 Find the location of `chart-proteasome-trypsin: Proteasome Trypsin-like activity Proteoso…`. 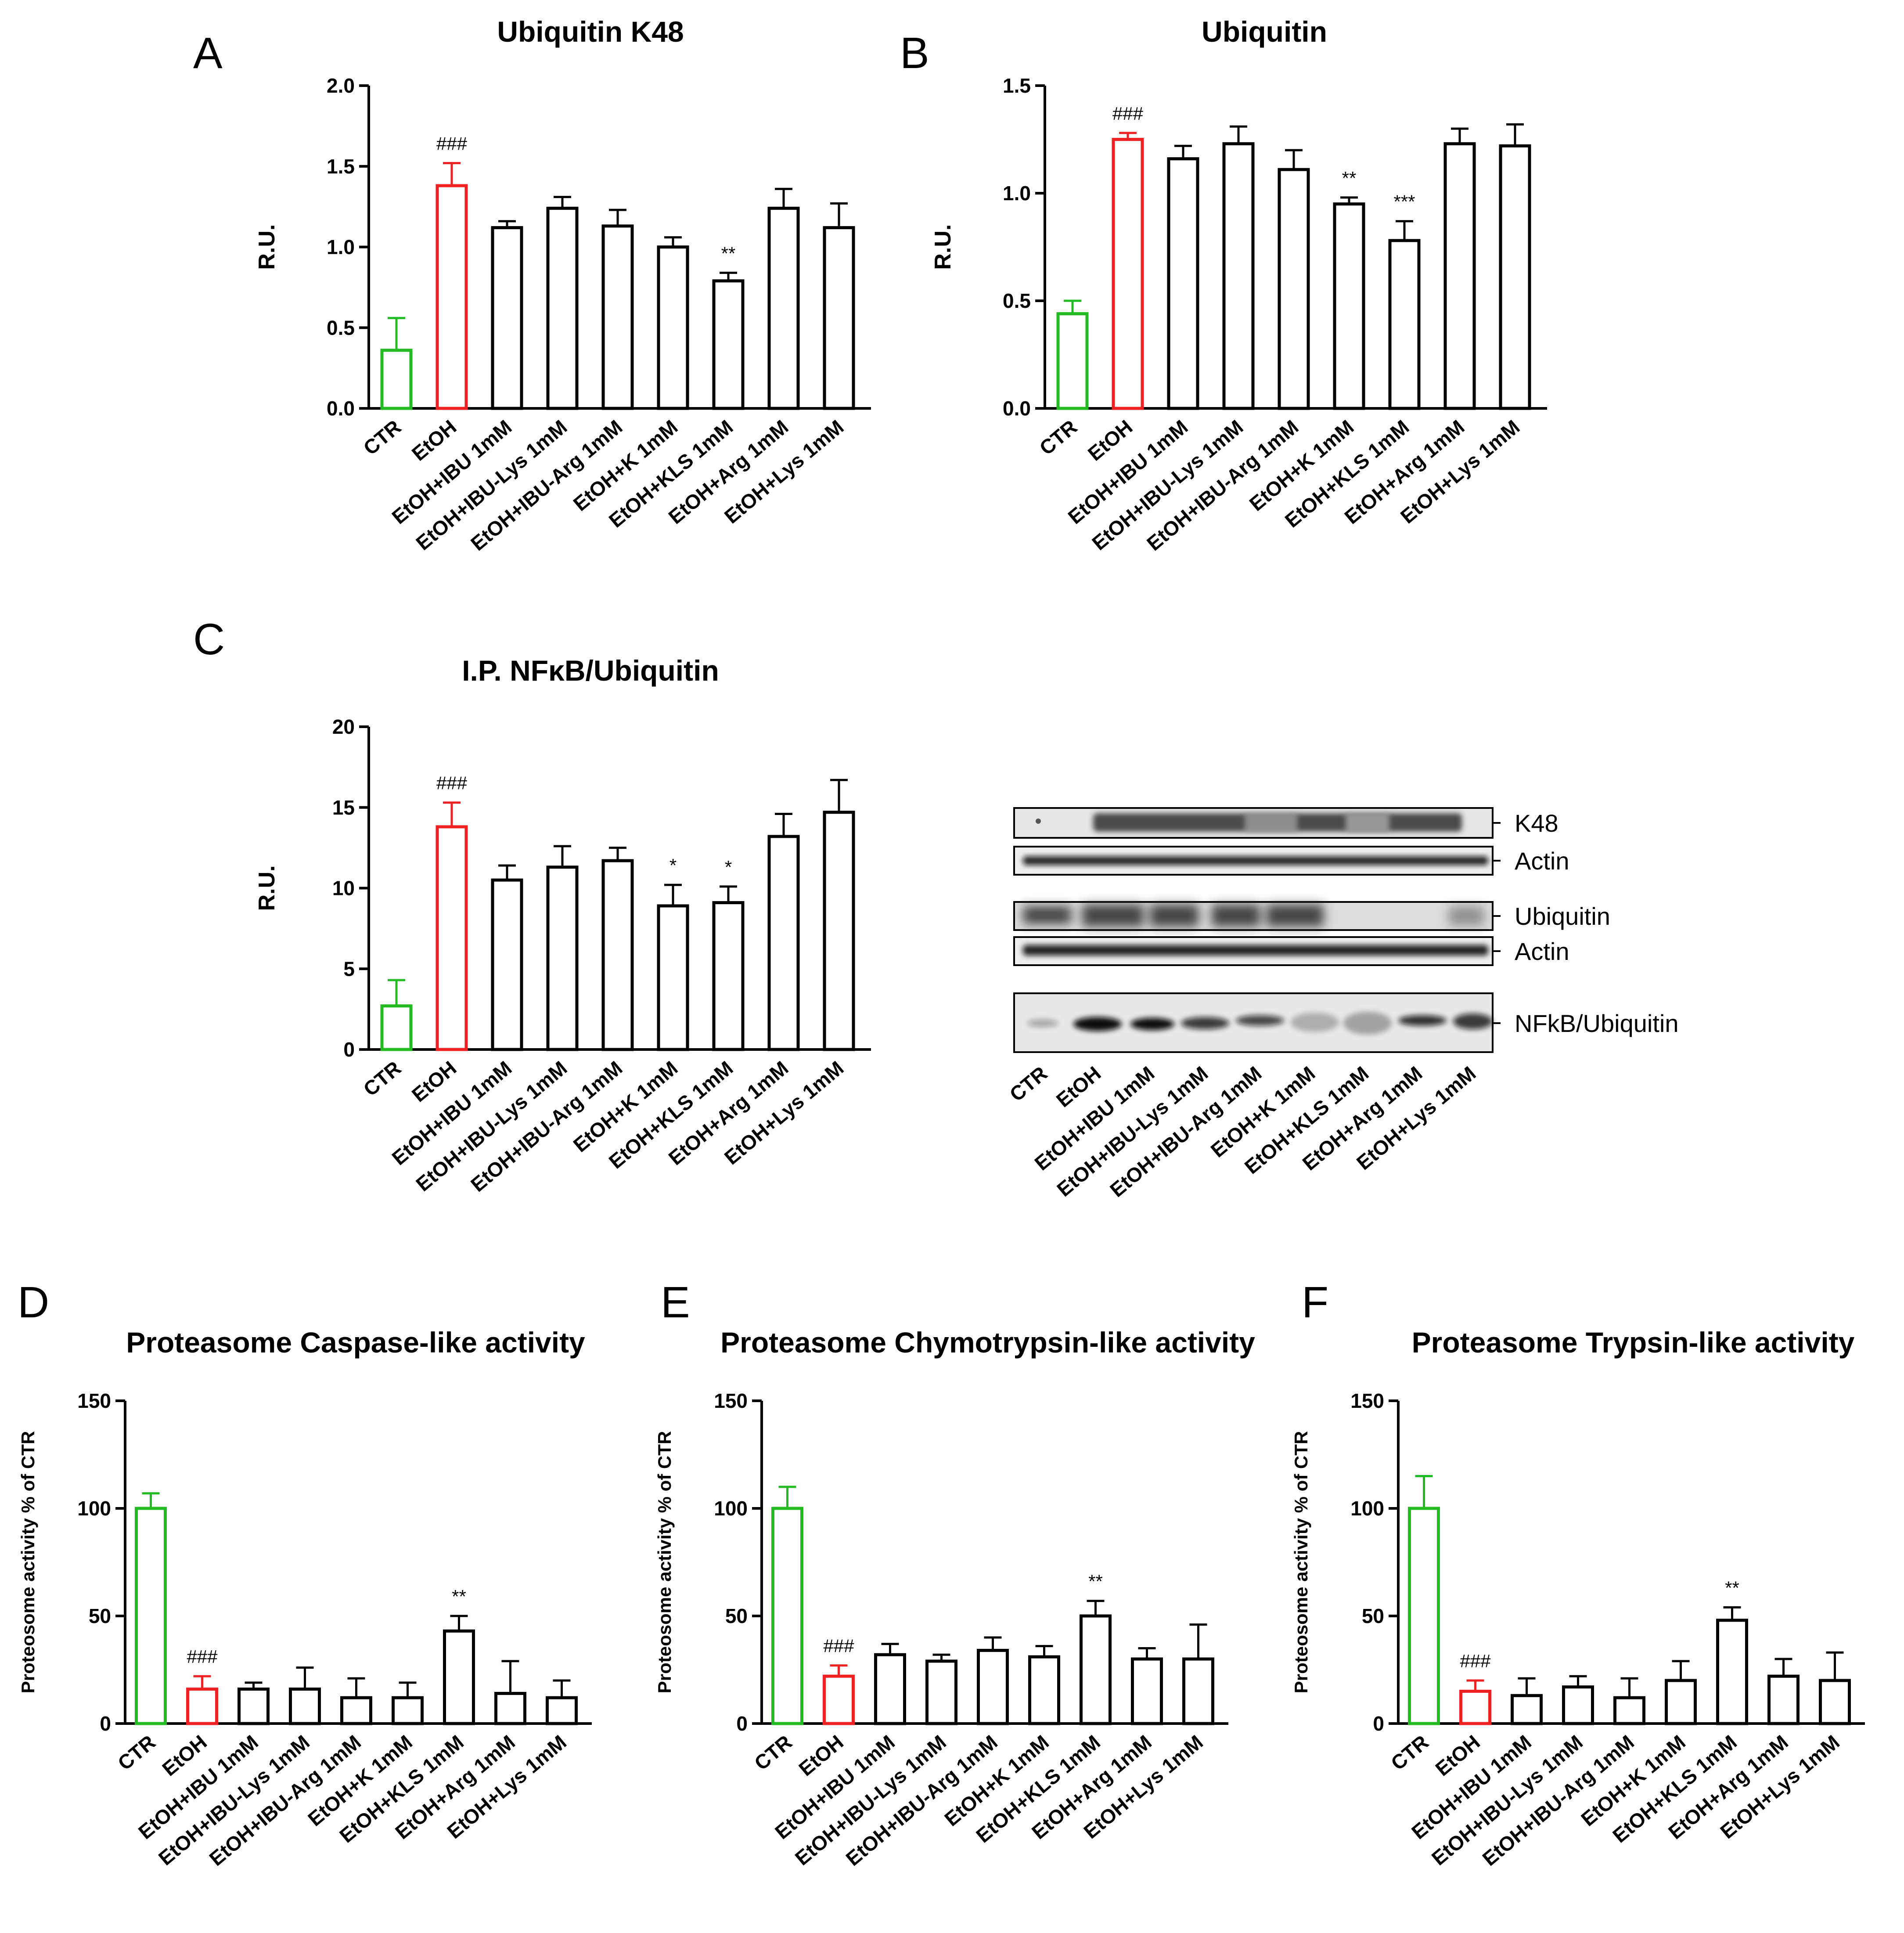

chart-proteasome-trypsin: Proteasome Trypsin-like activity Proteoso… is located at coordinates (1578, 1598).